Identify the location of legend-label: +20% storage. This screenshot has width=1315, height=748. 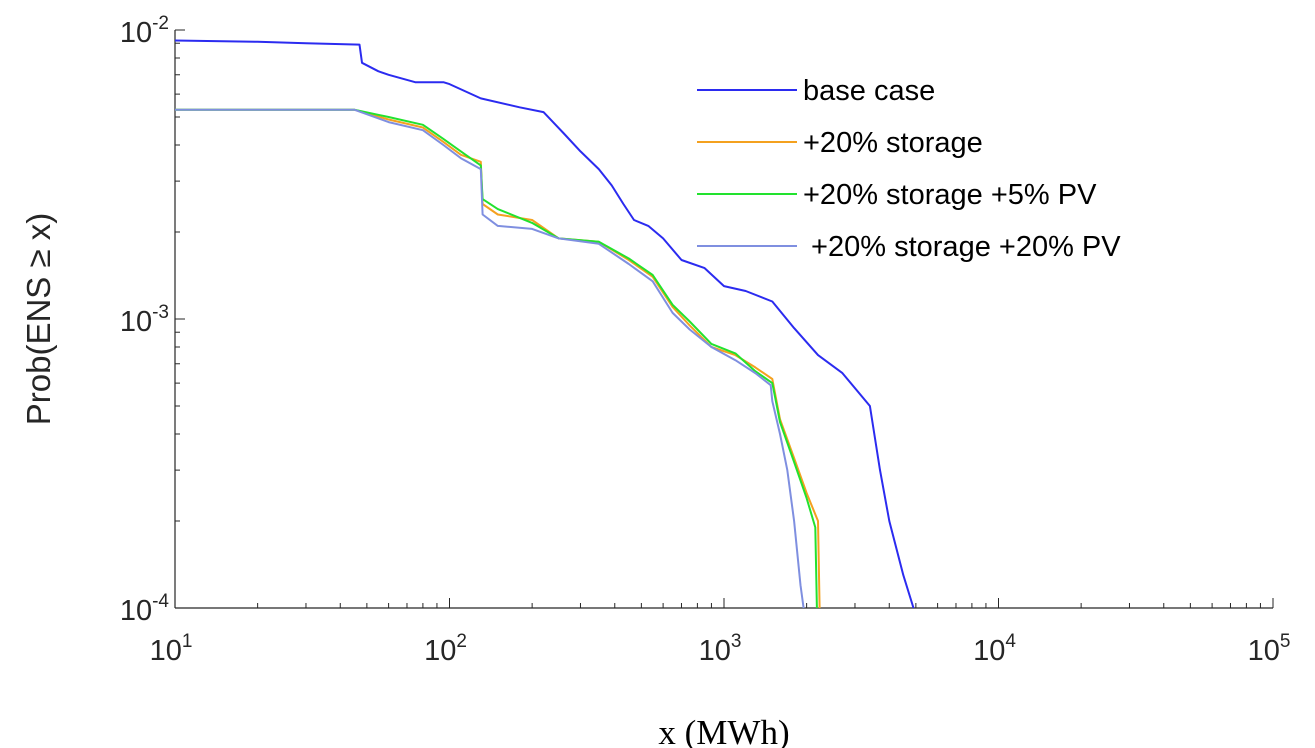
(893, 143).